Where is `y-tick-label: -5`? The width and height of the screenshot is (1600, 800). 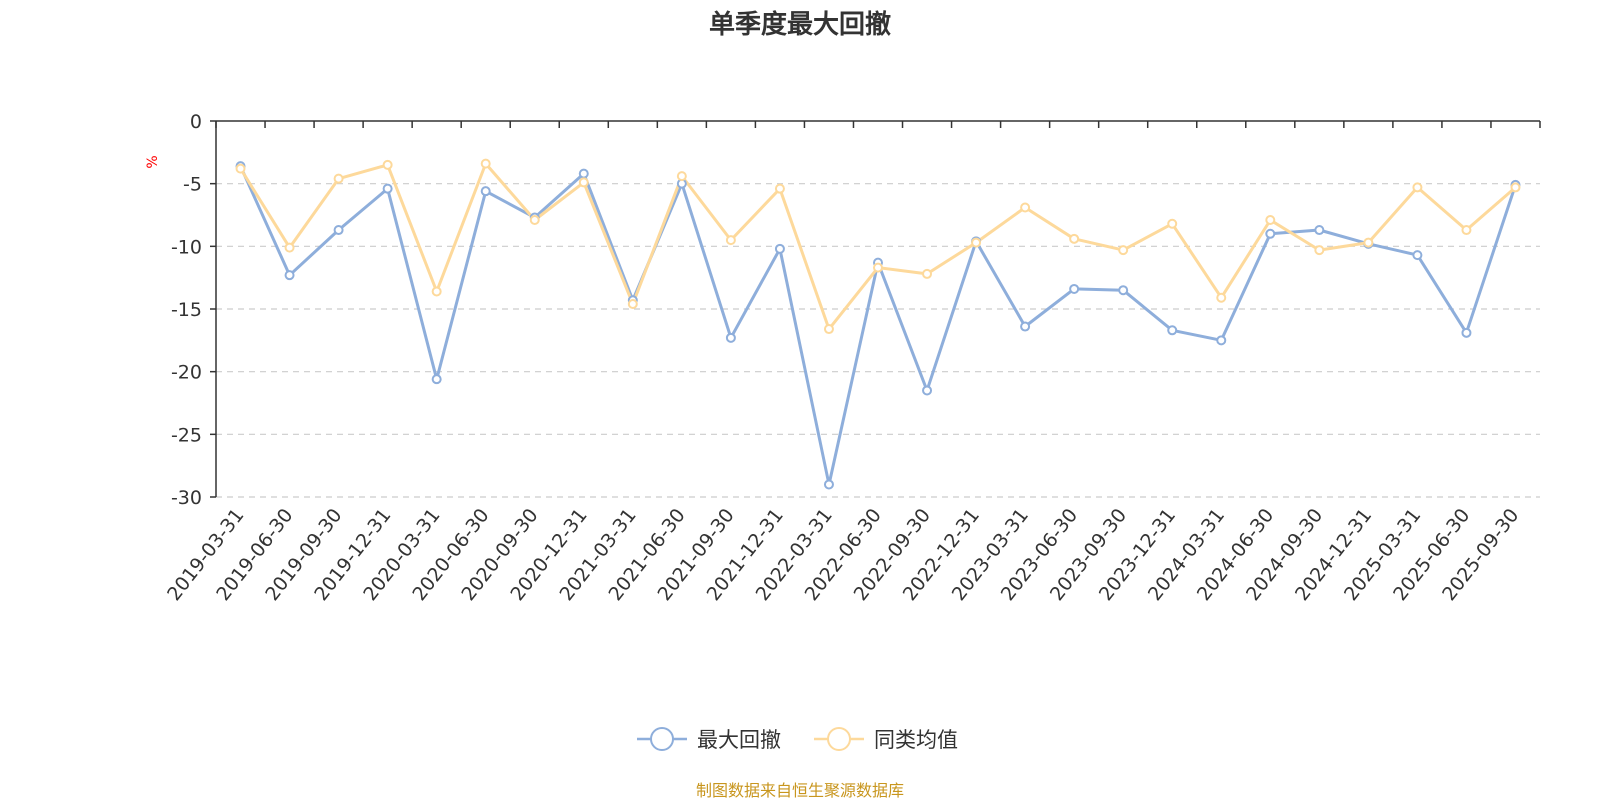
y-tick-label: -5 is located at coordinates (192, 185).